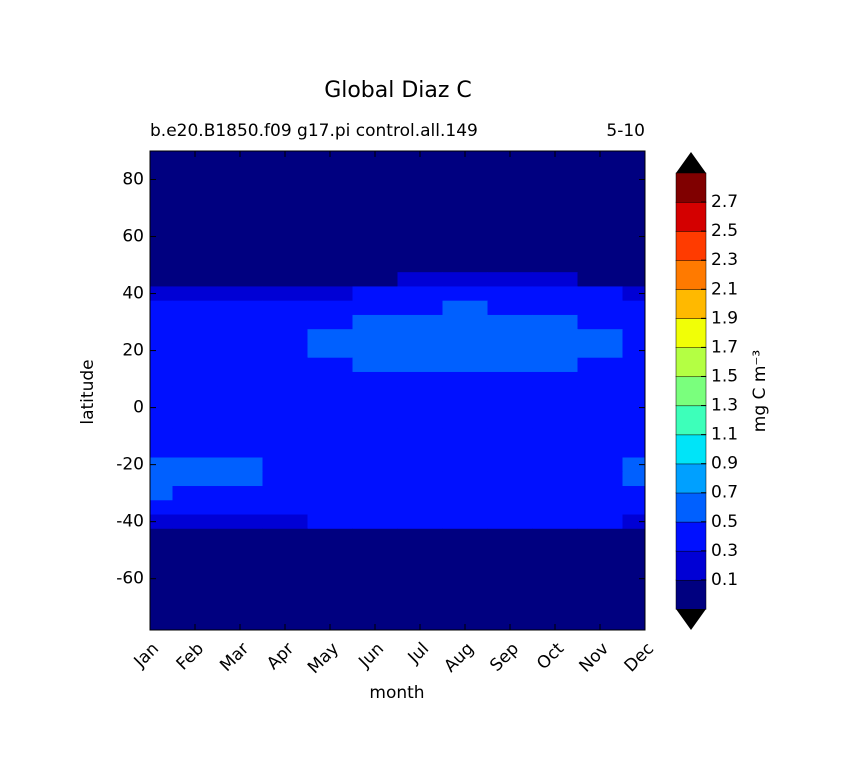  Describe the element at coordinates (691, 619) in the screenshot. I see `colorbar-extend` at that location.